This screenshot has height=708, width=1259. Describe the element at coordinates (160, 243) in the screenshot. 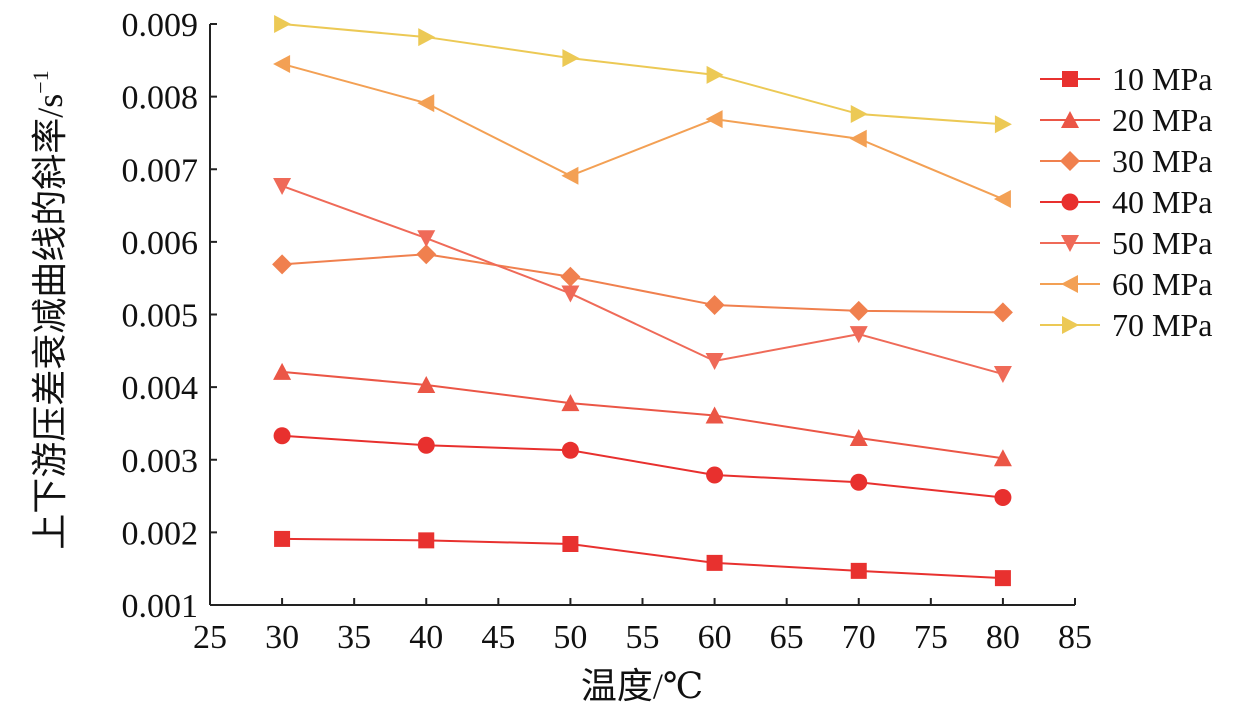

I see `y-tick-label: 0.006` at that location.